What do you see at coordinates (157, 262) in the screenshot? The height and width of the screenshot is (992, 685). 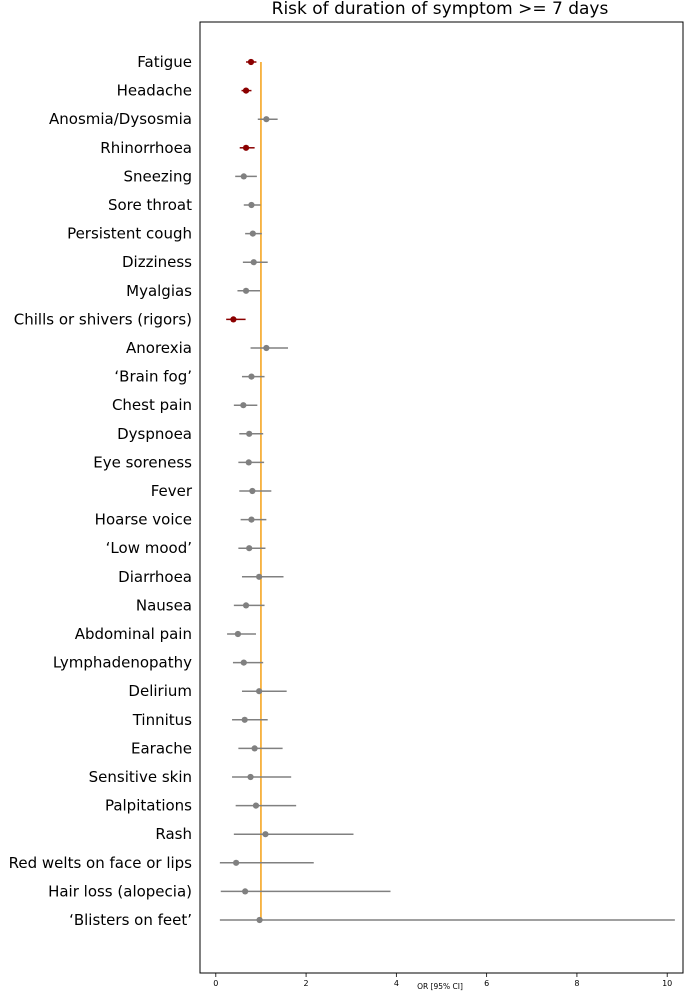 I see `y-tick-label: Dizziness` at bounding box center [157, 262].